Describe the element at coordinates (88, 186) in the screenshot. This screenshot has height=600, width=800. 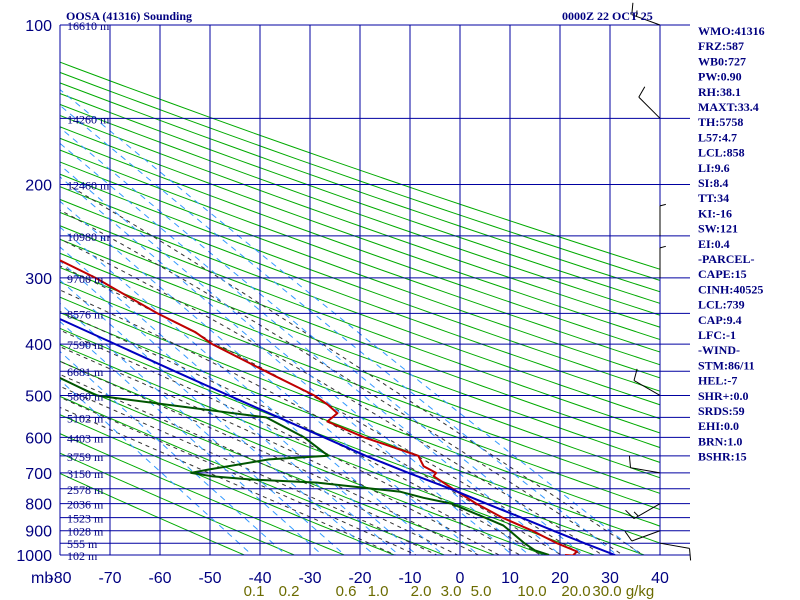
I see `height-label: 12460 m` at that location.